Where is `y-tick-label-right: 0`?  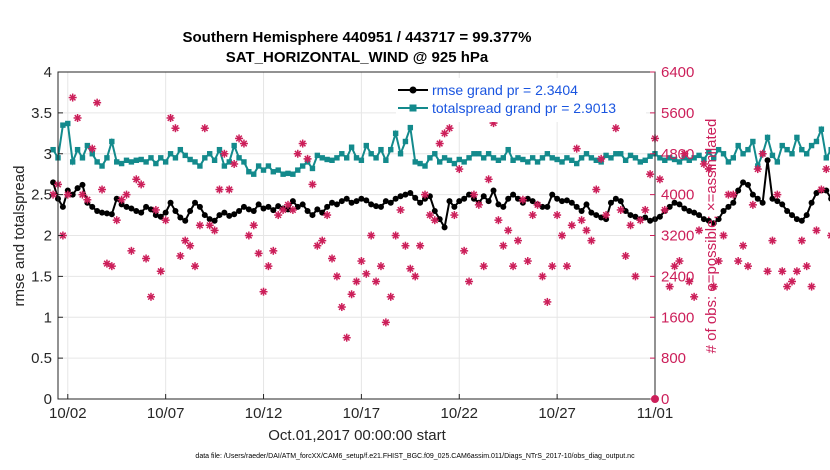
y-tick-label-right: 0 is located at coordinates (665, 399).